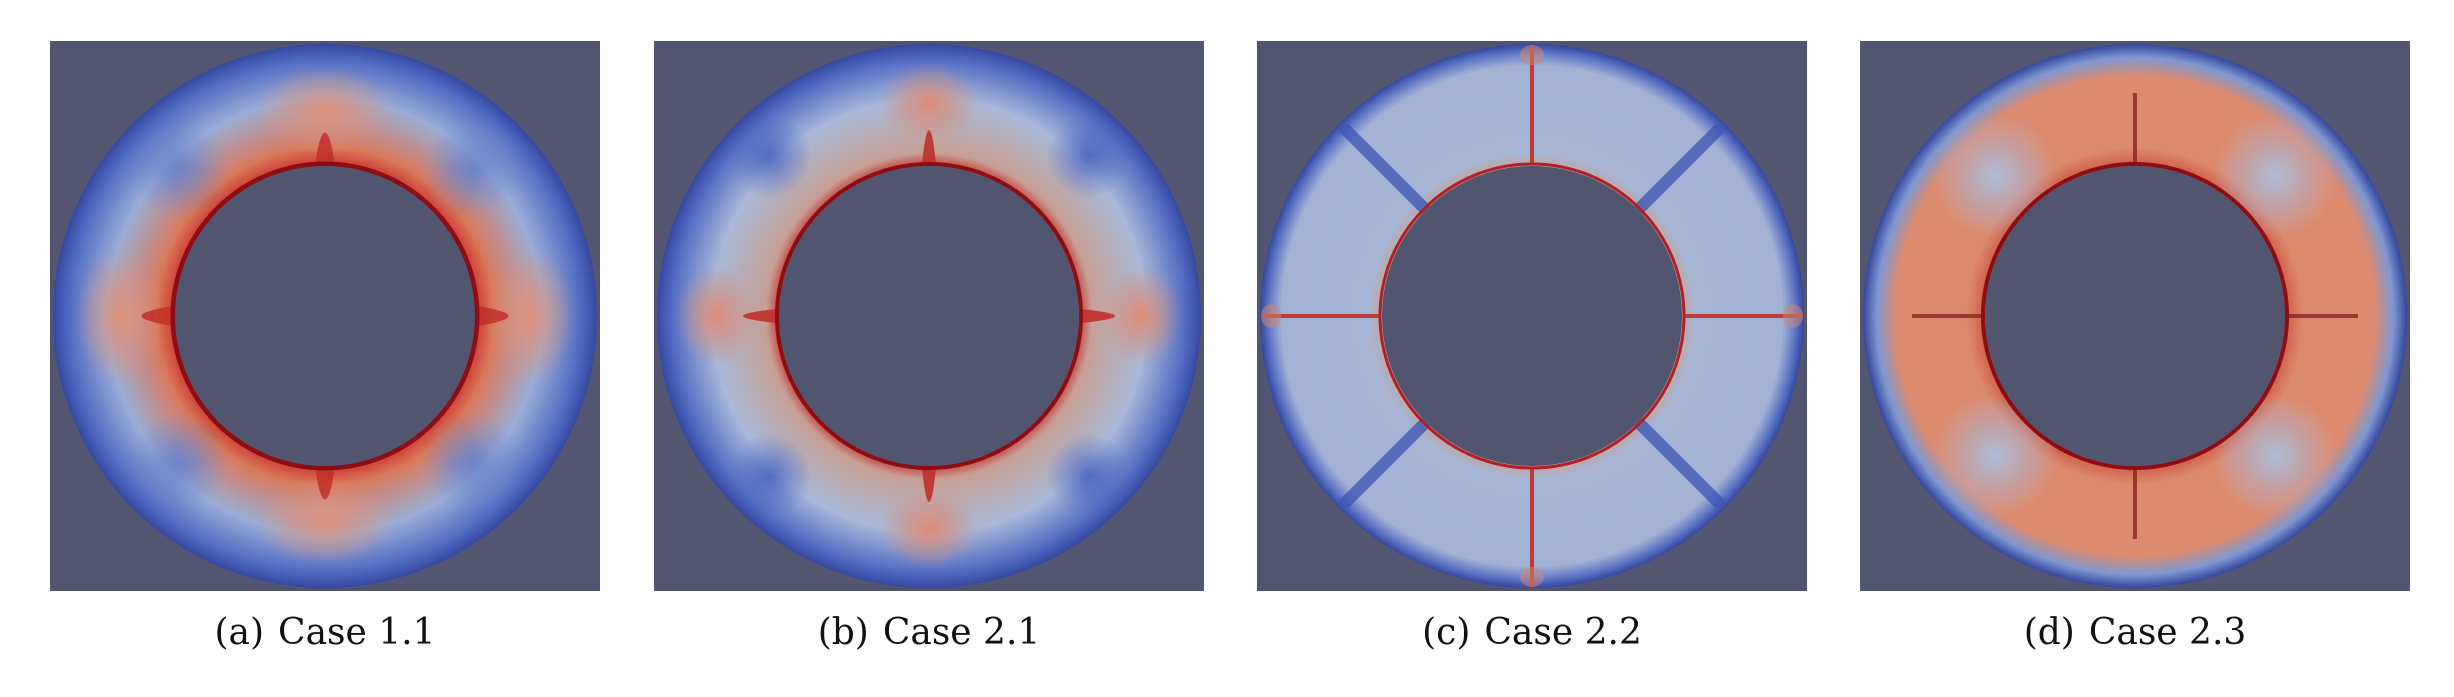  Describe the element at coordinates (2167, 632) in the screenshot. I see `caption-d-text: Case 2.3` at that location.